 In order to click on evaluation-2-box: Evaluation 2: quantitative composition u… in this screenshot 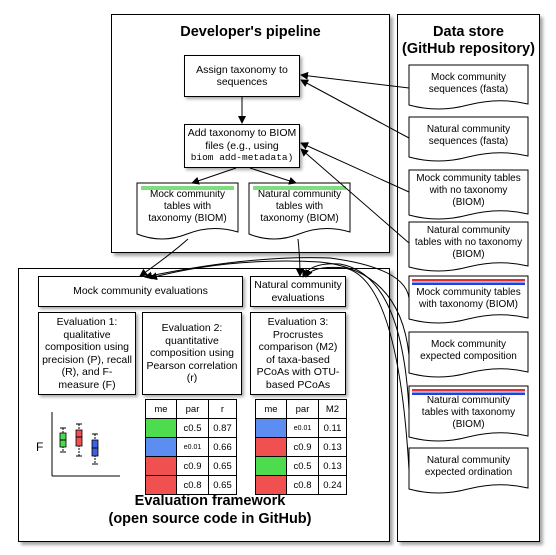, I will do `click(192, 353)`.